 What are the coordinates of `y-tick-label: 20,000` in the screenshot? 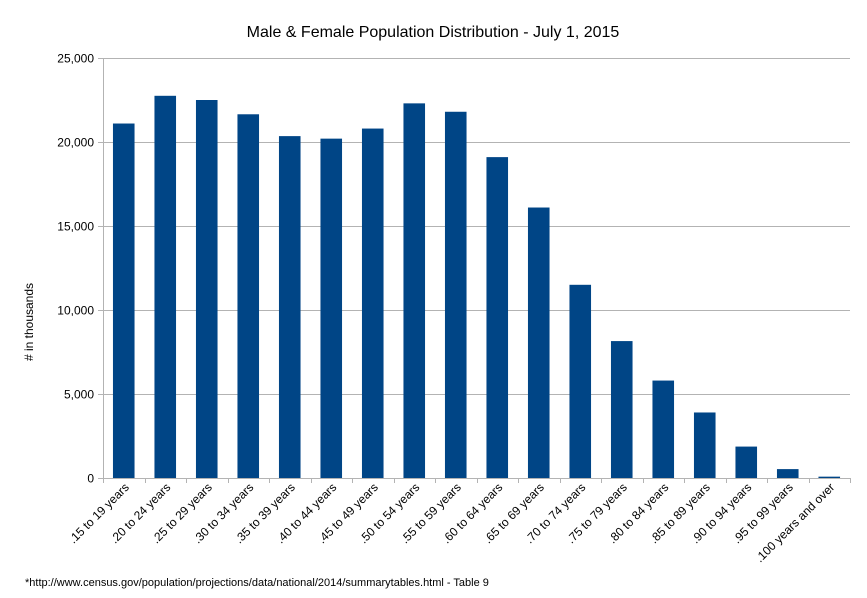 It's located at (75, 143).